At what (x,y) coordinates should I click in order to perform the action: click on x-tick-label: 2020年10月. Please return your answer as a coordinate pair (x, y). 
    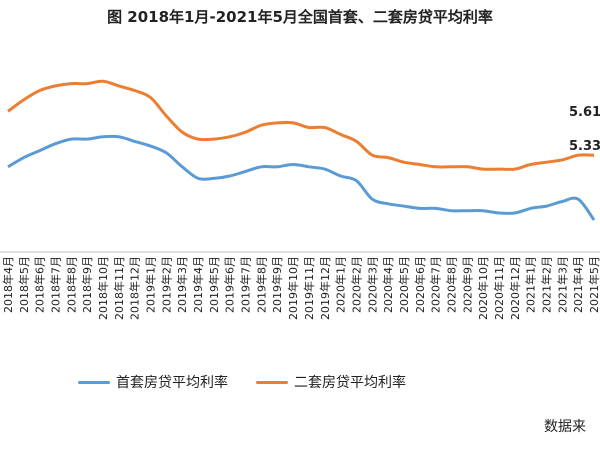
    Looking at the image, I should click on (483, 288).